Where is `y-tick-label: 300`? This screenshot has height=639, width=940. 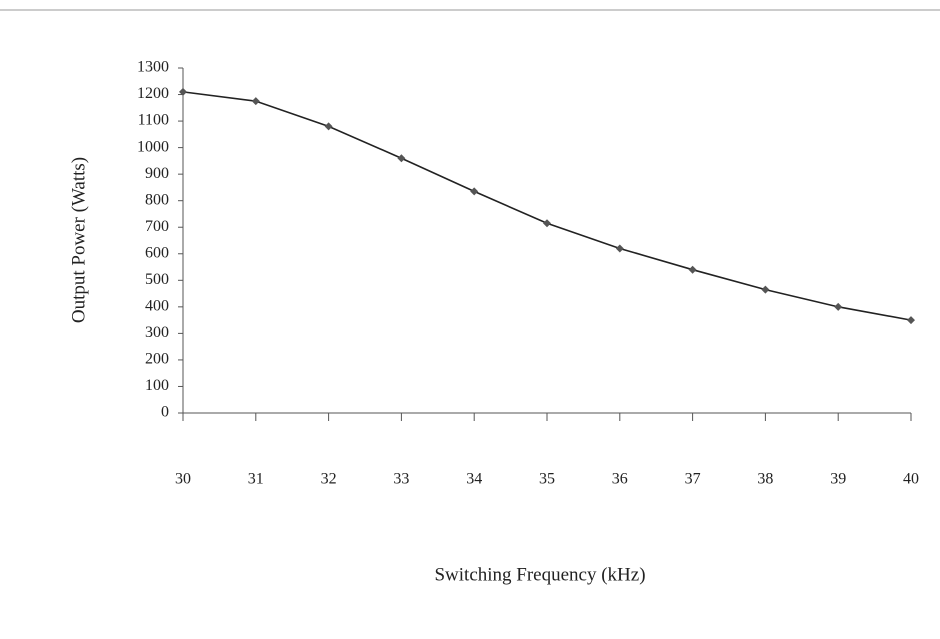 y-tick-label: 300 is located at coordinates (157, 332).